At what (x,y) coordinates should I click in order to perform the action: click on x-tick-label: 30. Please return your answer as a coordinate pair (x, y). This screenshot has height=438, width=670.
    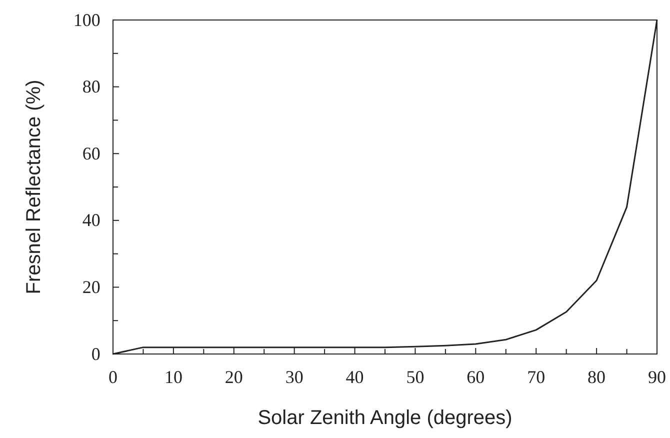
    Looking at the image, I should click on (294, 376).